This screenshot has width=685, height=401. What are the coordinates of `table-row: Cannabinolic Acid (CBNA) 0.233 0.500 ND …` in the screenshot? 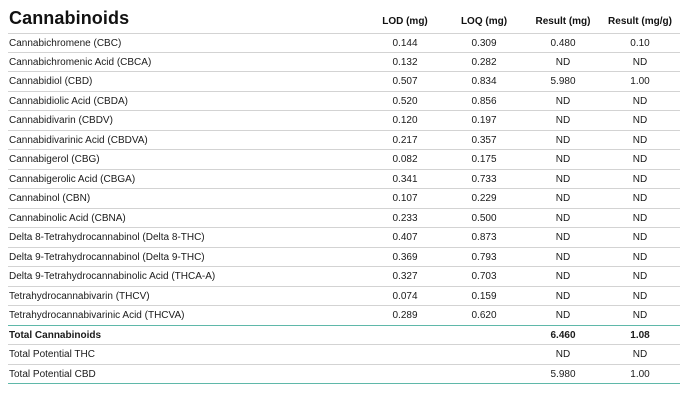 It's located at (344, 218).